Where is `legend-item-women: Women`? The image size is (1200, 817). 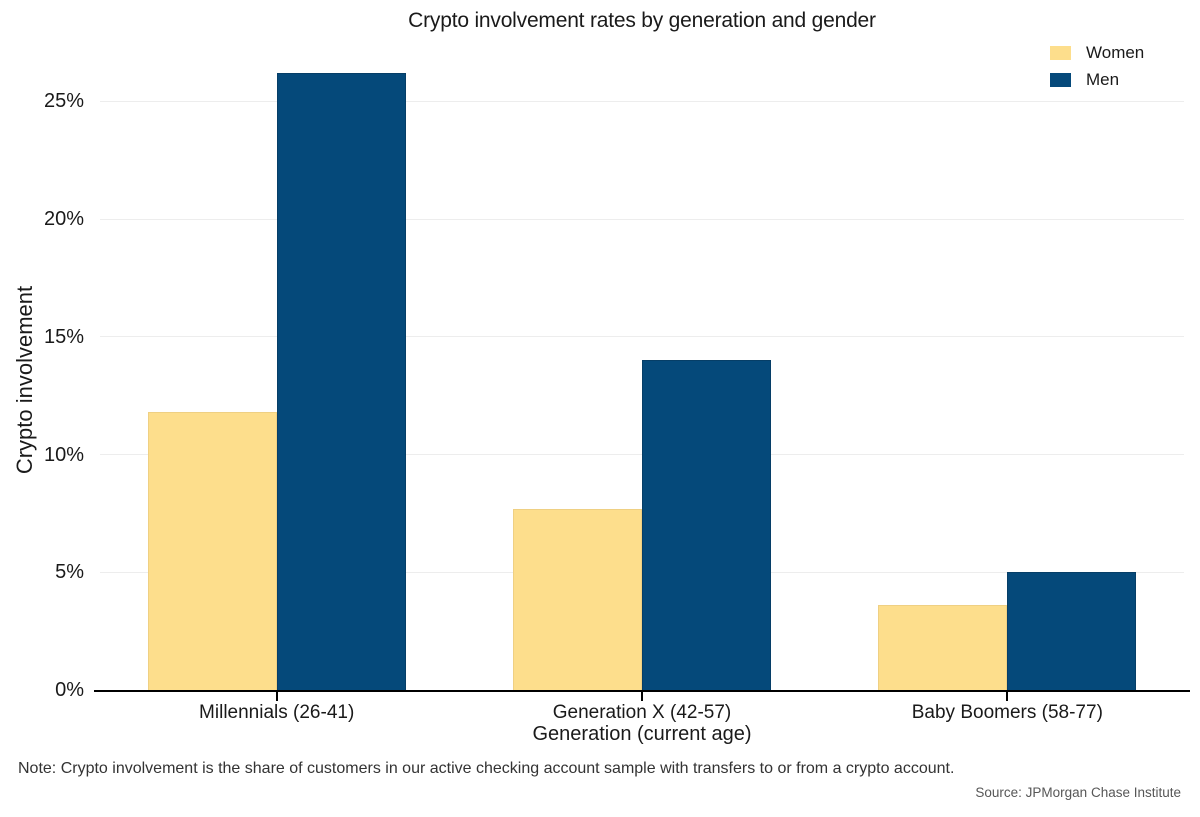 legend-item-women: Women is located at coordinates (1097, 52).